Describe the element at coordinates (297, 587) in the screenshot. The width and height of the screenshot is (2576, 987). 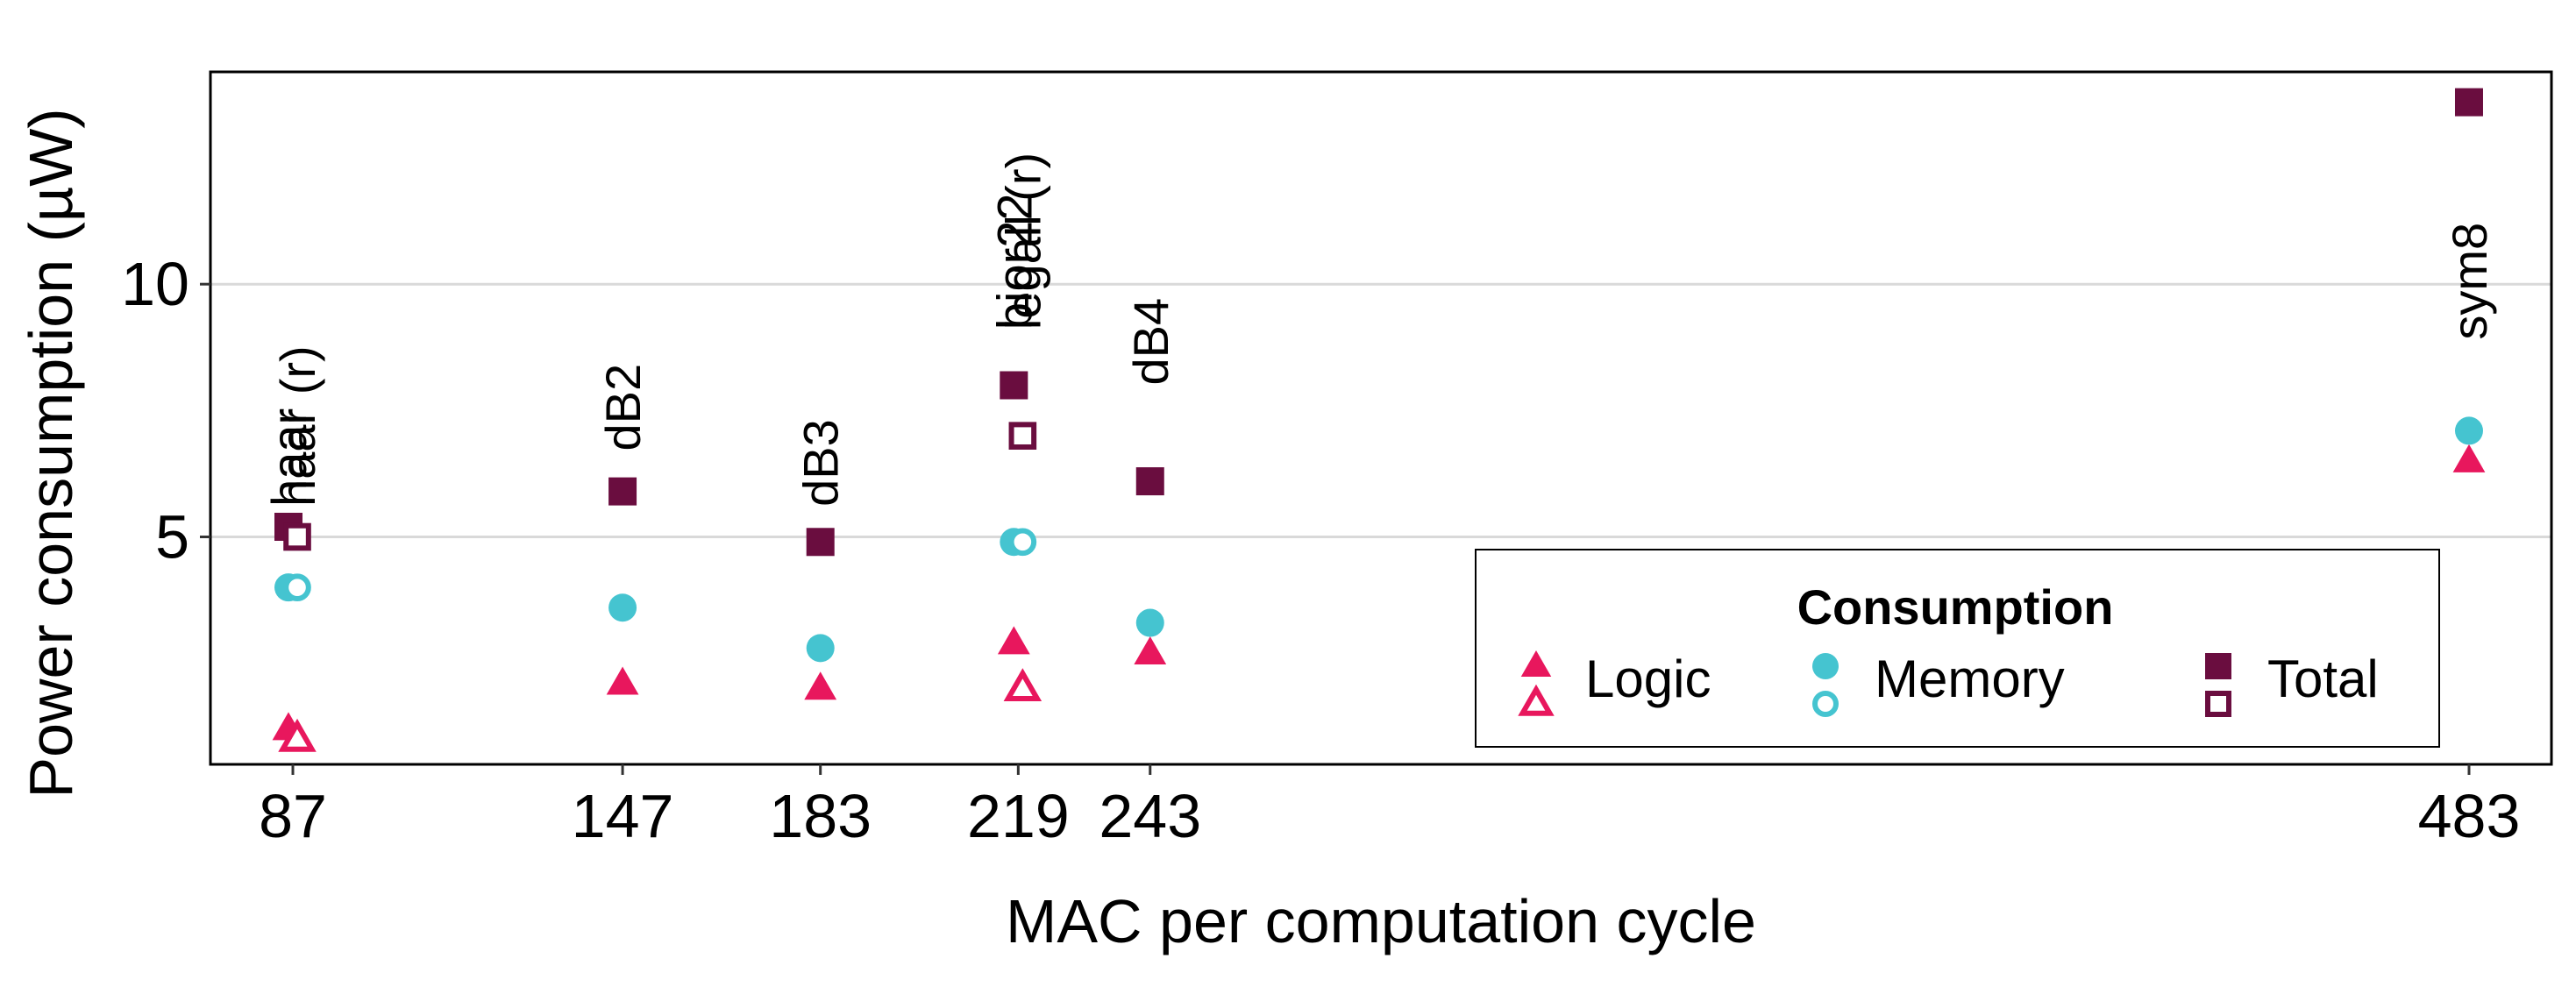
I see `memory-point-87.8-hollow` at that location.